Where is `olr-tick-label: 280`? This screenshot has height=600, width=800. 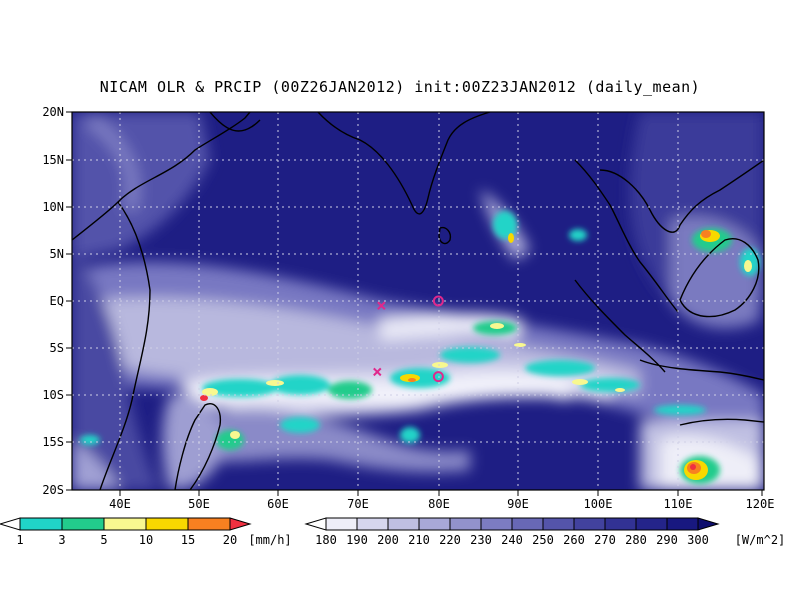
olr-tick-label: 280 is located at coordinates (636, 540).